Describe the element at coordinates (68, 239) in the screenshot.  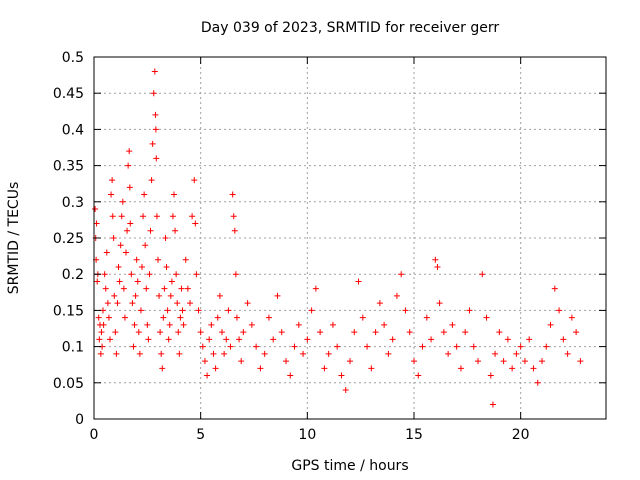
I see `y-tick-label: 0.25` at that location.